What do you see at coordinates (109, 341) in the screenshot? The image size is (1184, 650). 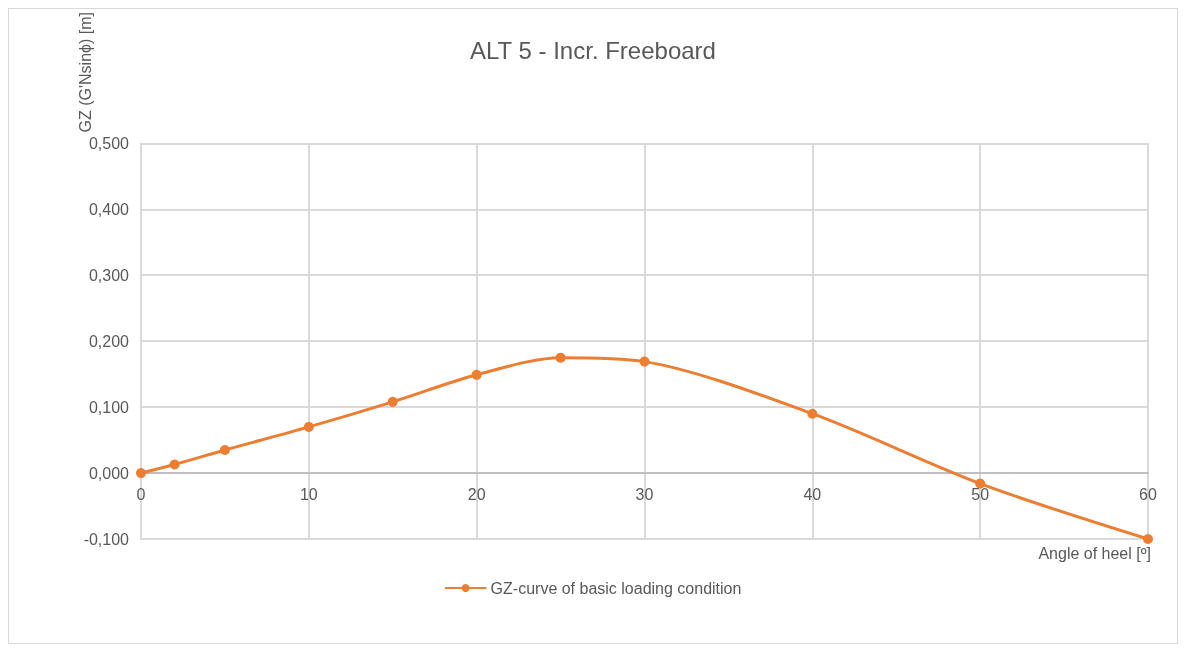 I see `y-tick-label: 0,200` at bounding box center [109, 341].